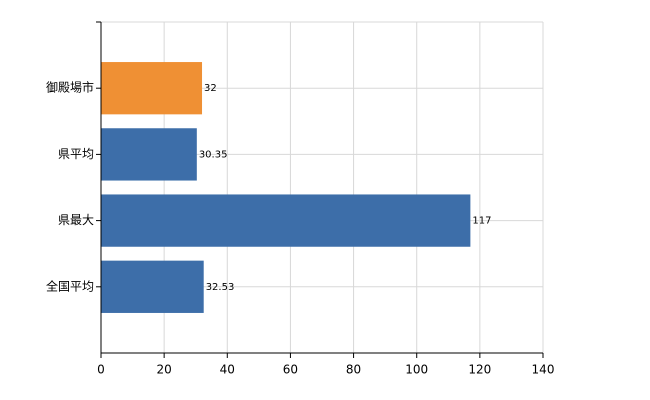  I want to click on x-tick-label: 60, so click(290, 370).